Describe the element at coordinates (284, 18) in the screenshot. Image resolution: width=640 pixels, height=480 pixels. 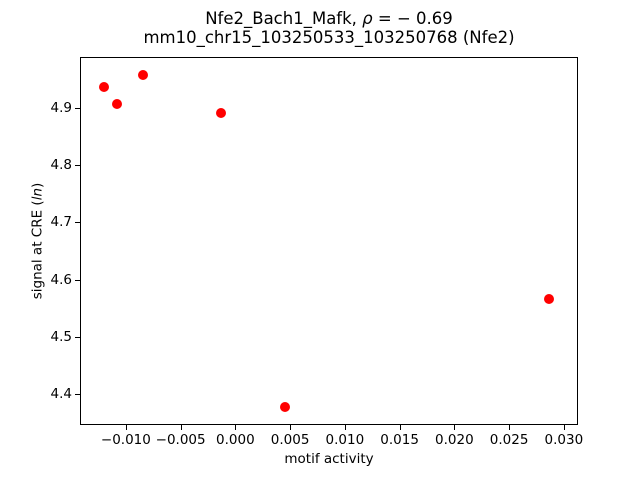
I see `chart-title-line1-prefix: Nfe2_Bach1_Mafk,` at that location.